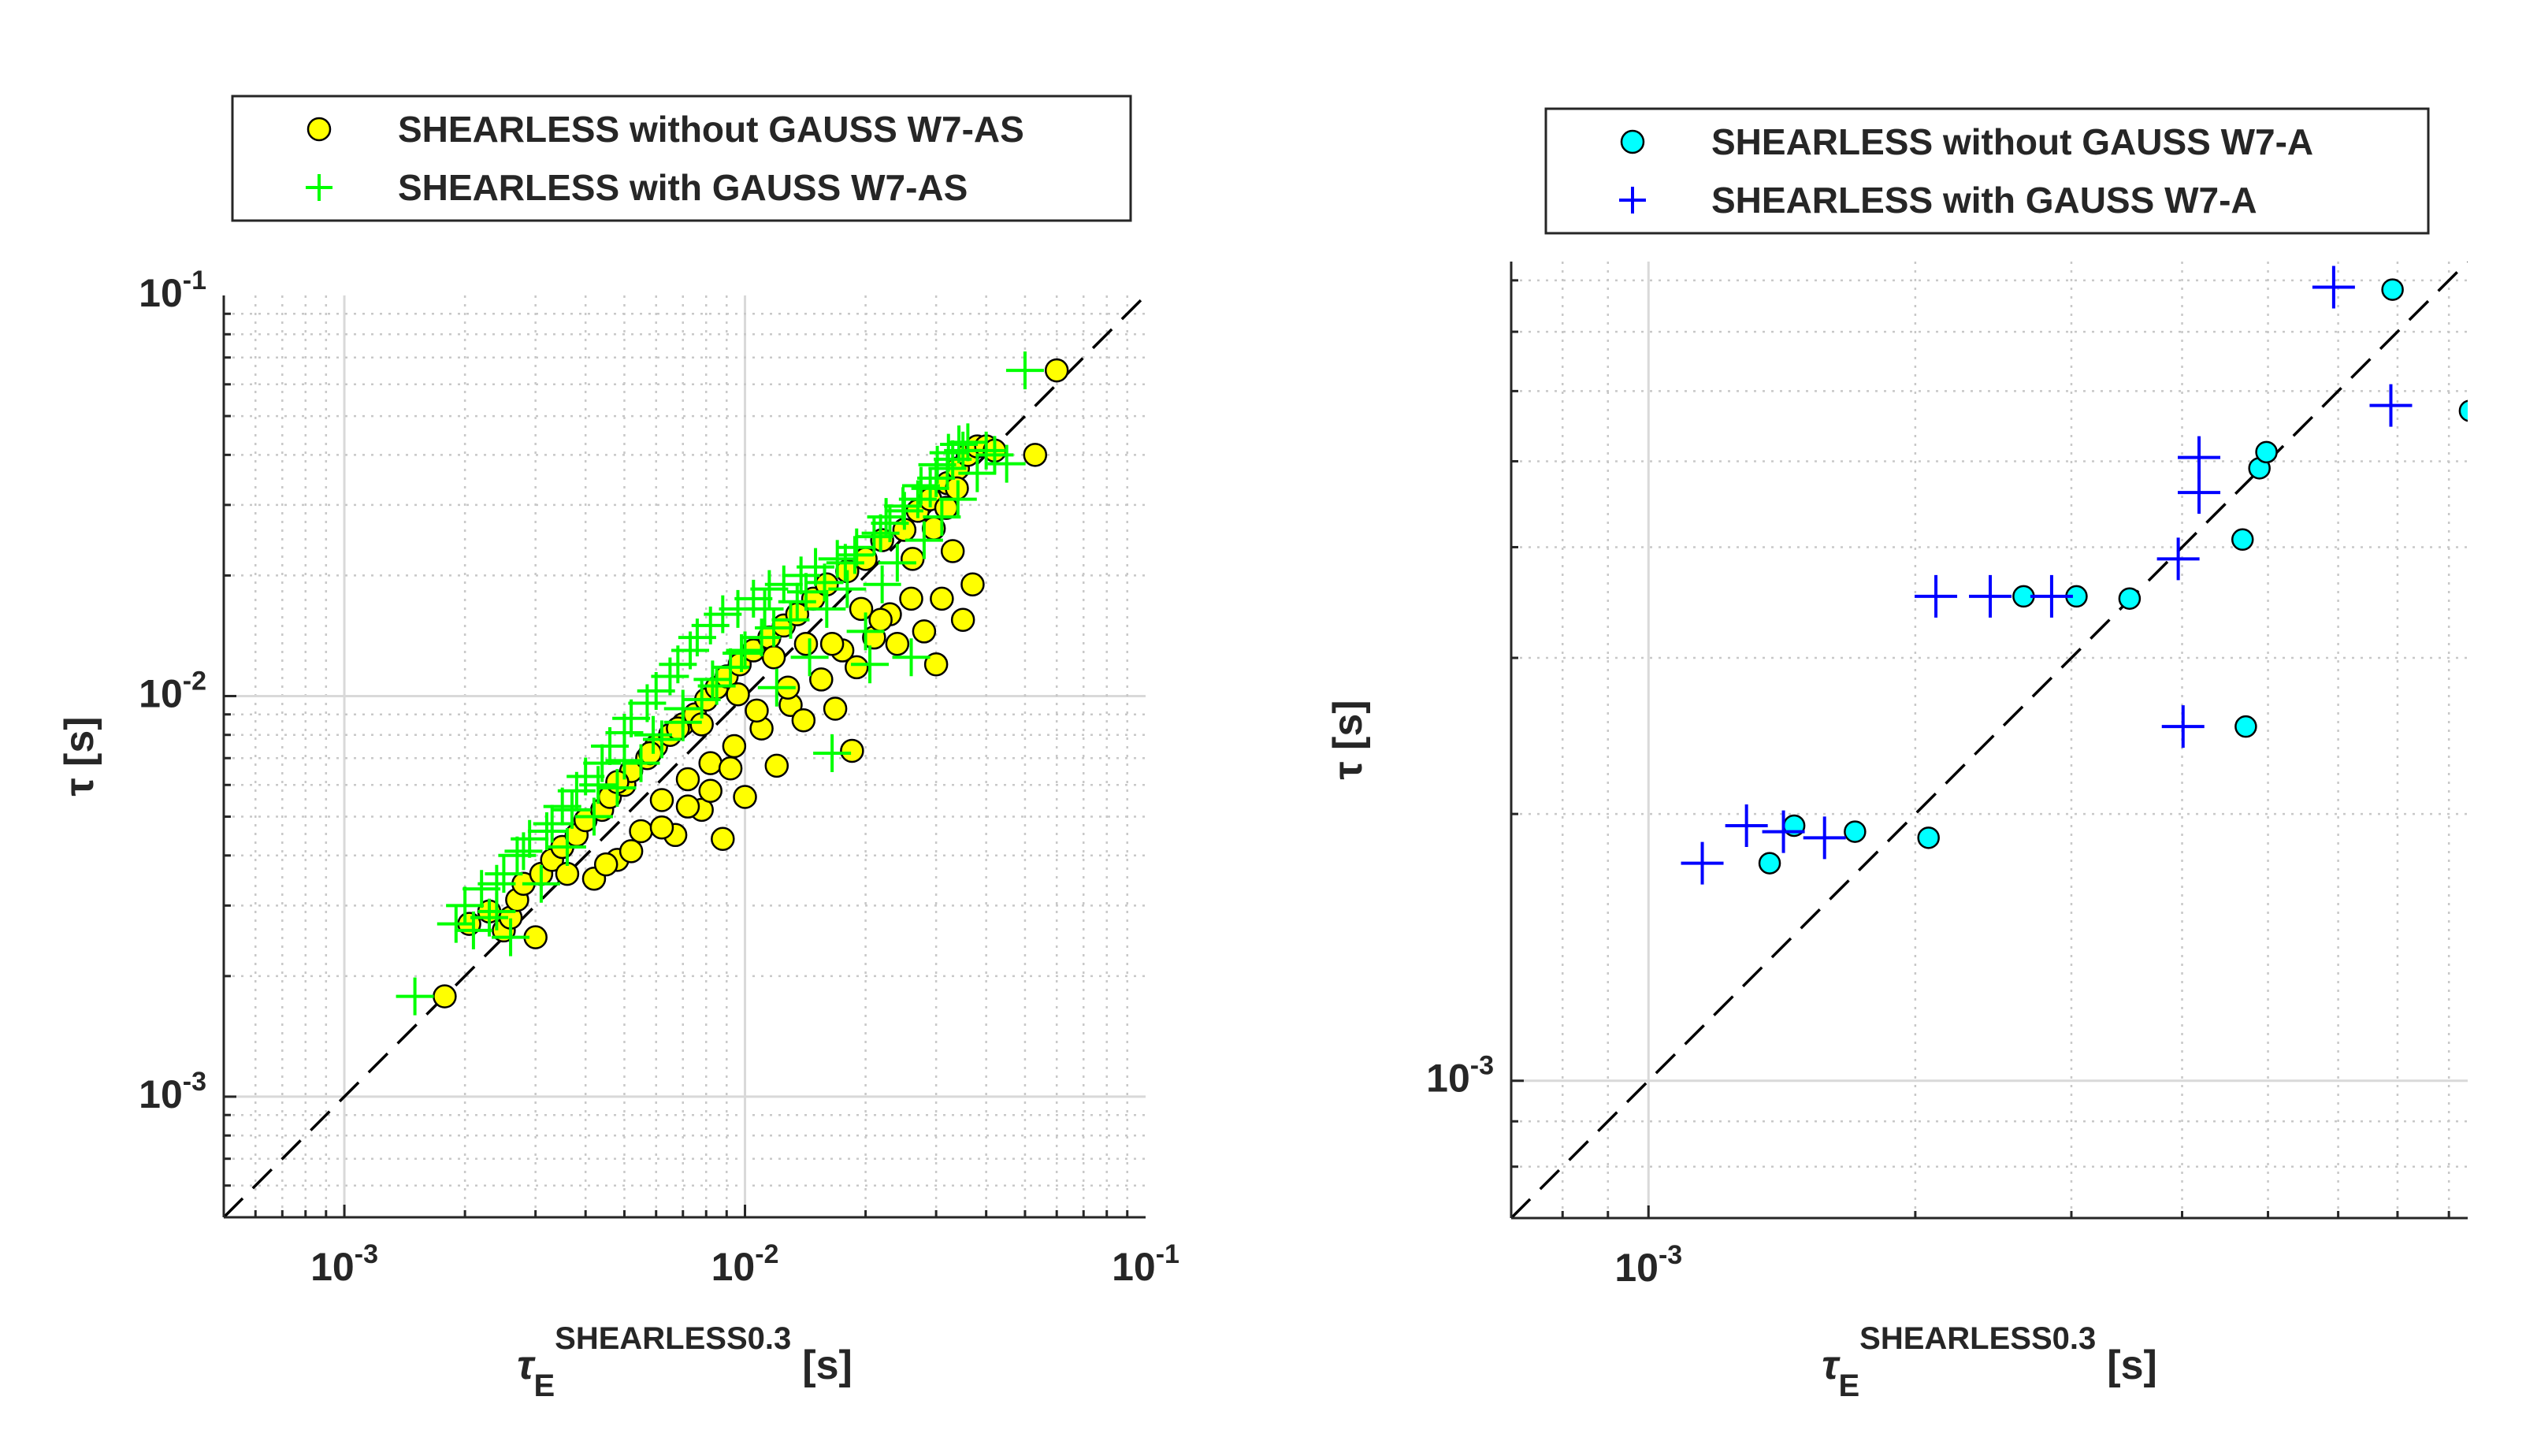  Describe the element at coordinates (683, 187) in the screenshot. I see `legend-label: SHEARLESS with GAUSS W7-AS` at that location.